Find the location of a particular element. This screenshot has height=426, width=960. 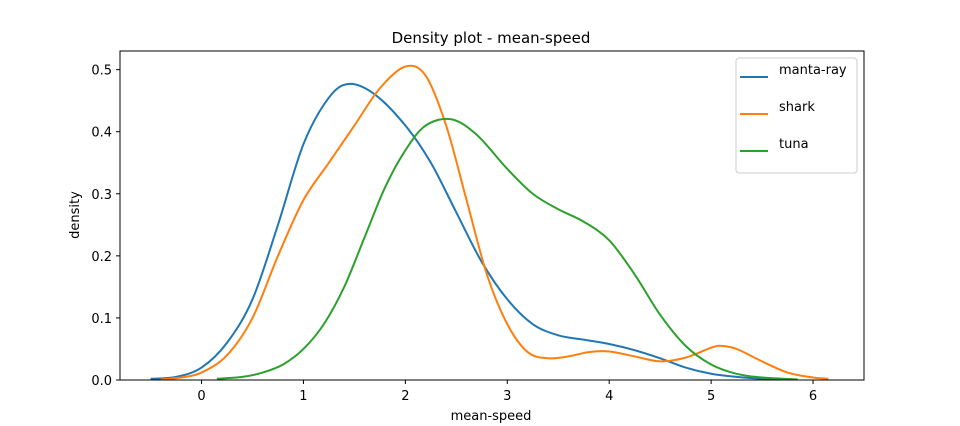

y-axis-label: density is located at coordinates (75, 215).